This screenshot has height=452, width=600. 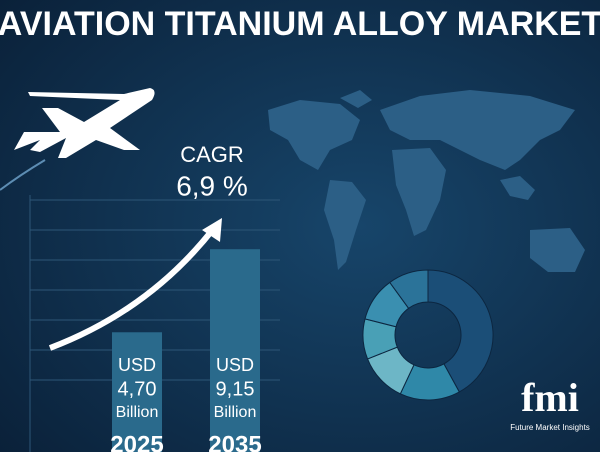 I want to click on annotation: 6,9 %, so click(x=212, y=185).